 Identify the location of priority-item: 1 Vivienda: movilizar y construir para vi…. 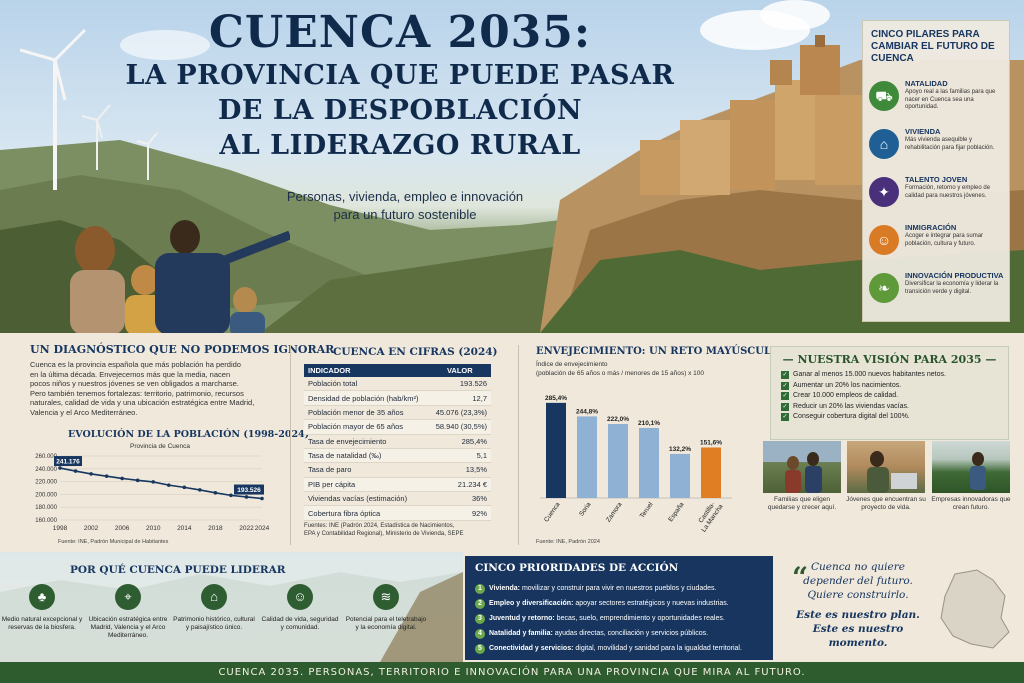
(595, 589).